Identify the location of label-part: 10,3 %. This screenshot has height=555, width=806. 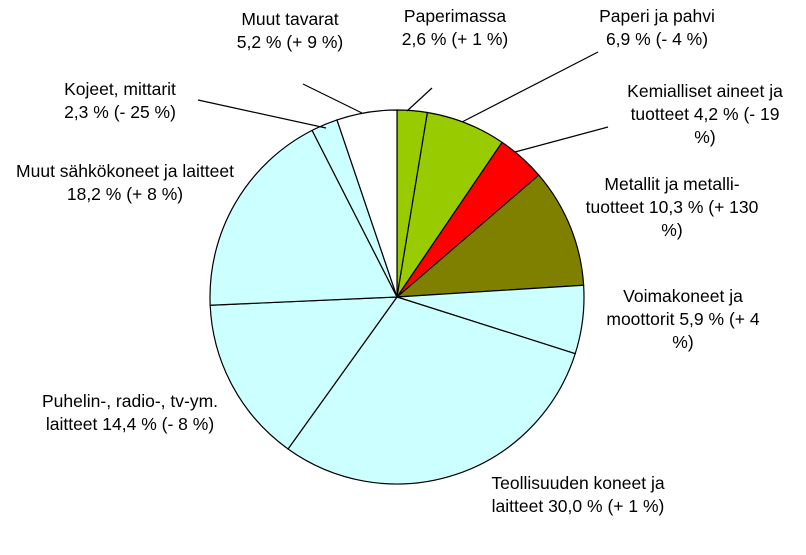
(676, 207).